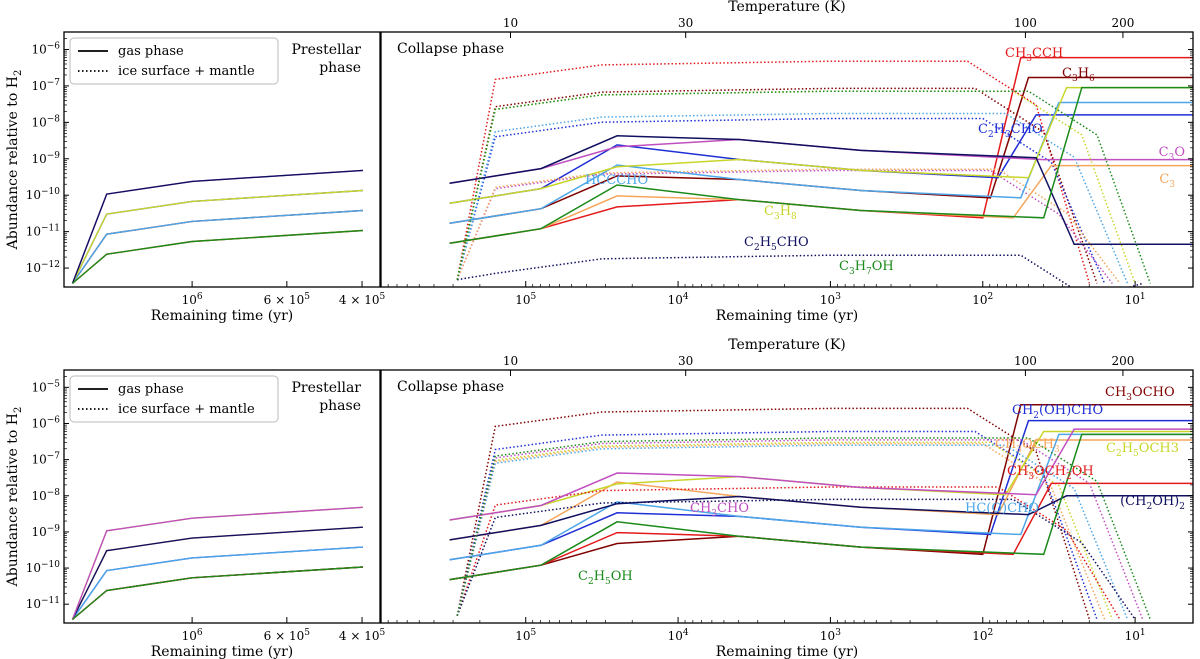 This screenshot has height=659, width=1200. Describe the element at coordinates (43, 567) in the screenshot. I see `y-tick-label: 10⁻¹⁰` at that location.